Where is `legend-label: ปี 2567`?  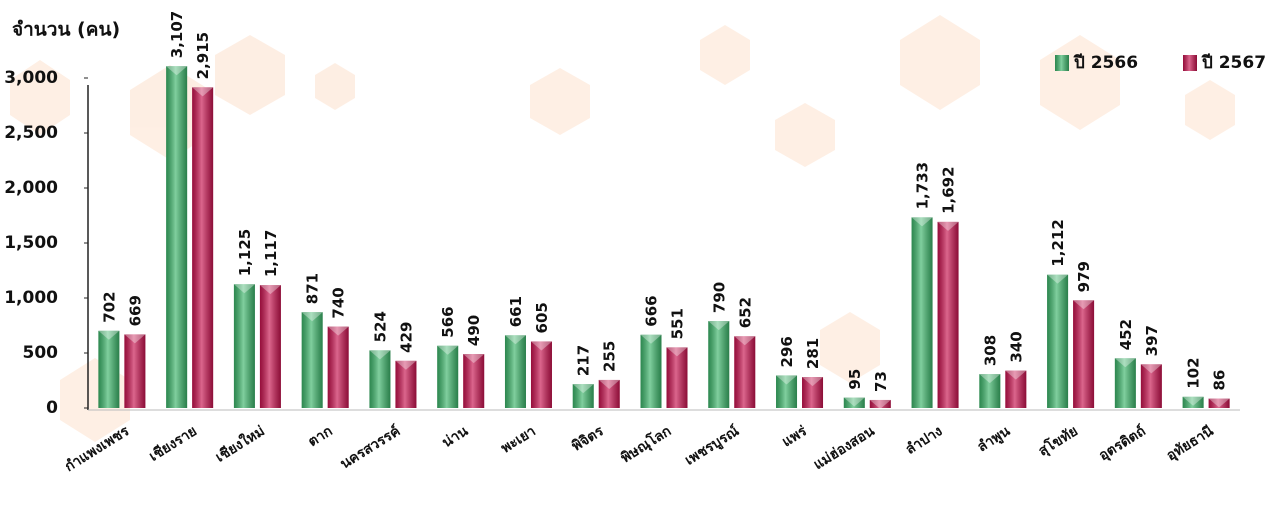 legend-label: ปี 2567 is located at coordinates (1233, 62).